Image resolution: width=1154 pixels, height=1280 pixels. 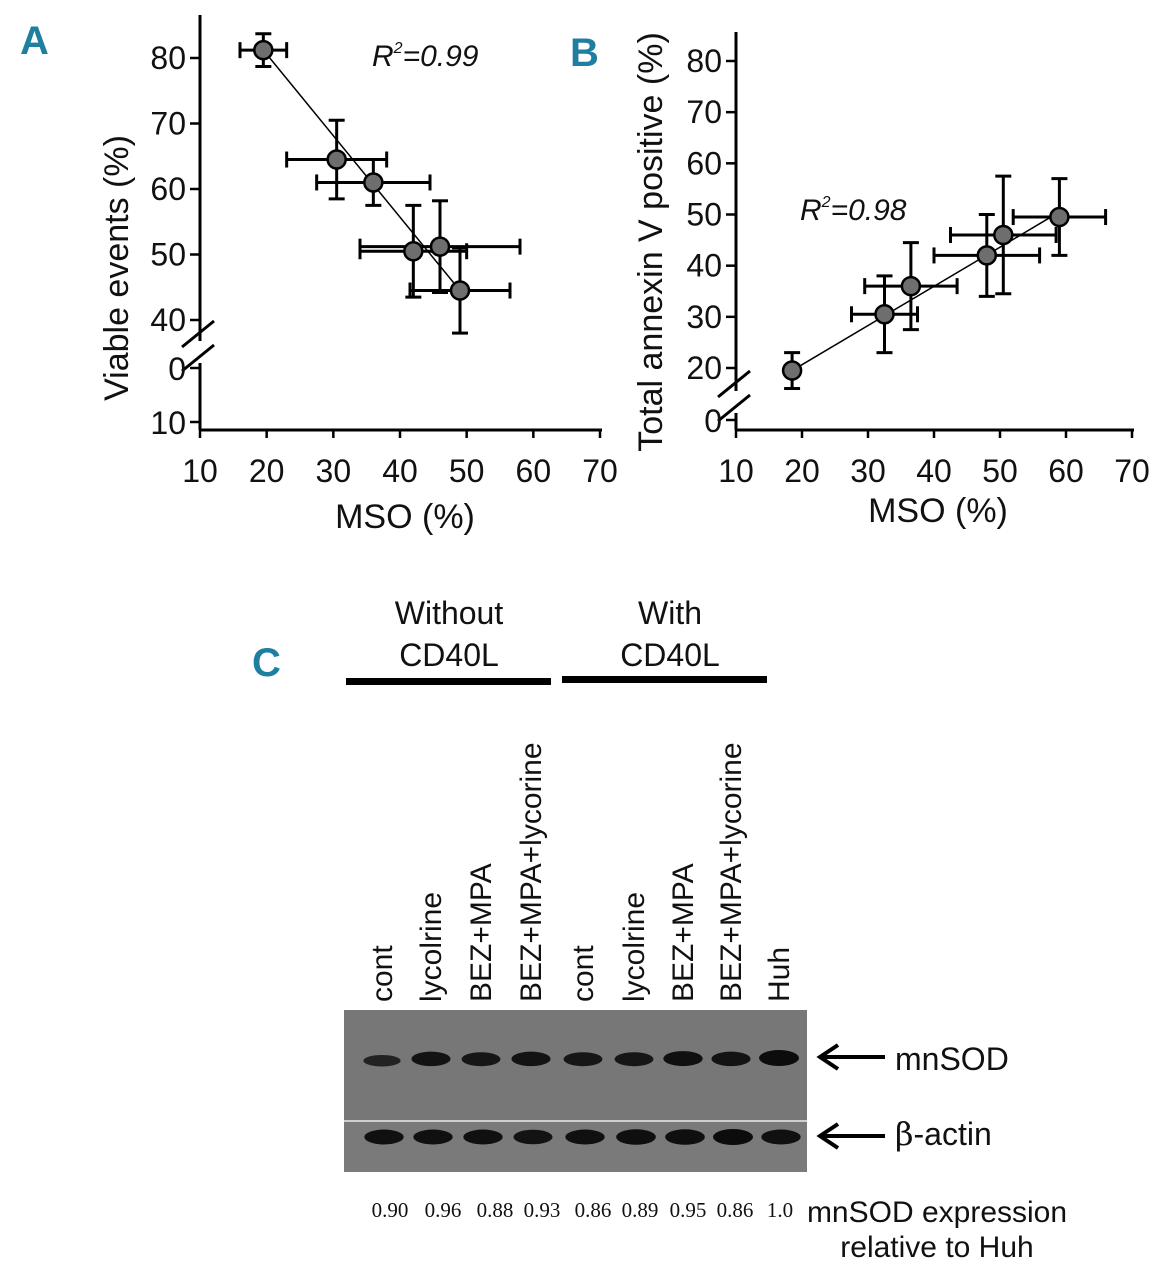 I want to click on group-2-line1: With, so click(x=670, y=613).